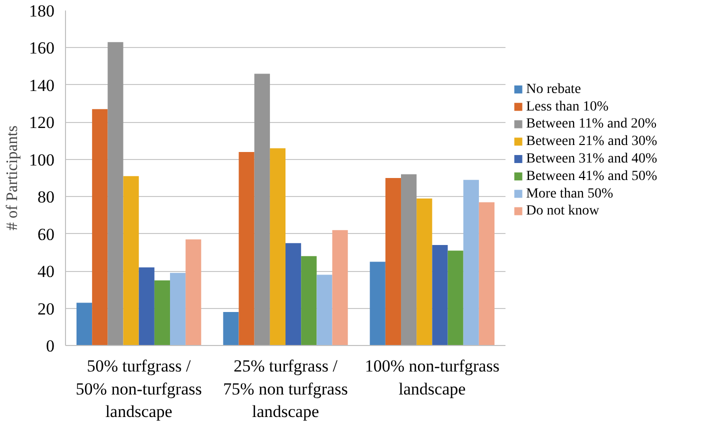 The height and width of the screenshot is (435, 707). I want to click on y-tick-label: 60, so click(46, 234).